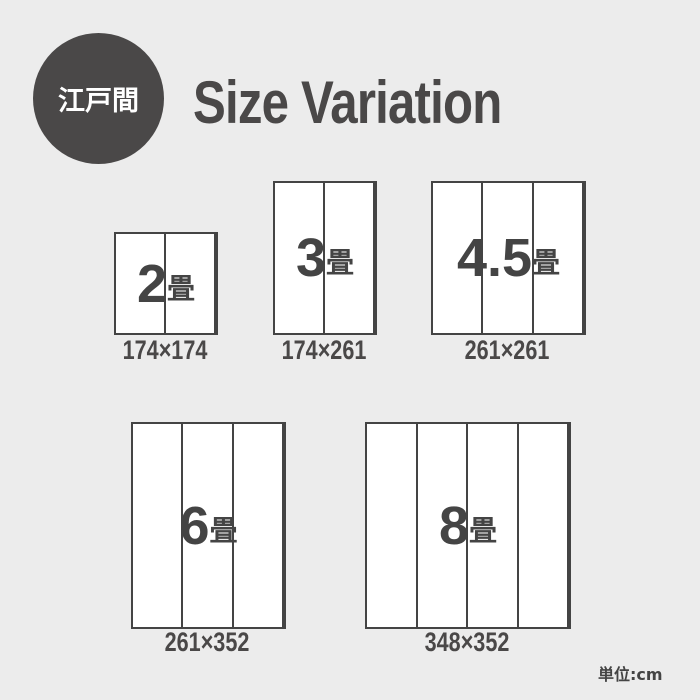  I want to click on badge-label: 江戸間, so click(98, 101).